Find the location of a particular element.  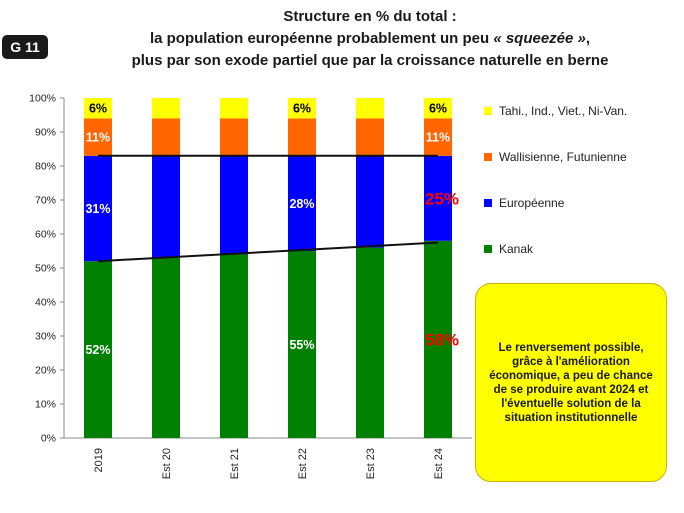

legend-label-kanak: Kanak is located at coordinates (516, 249).